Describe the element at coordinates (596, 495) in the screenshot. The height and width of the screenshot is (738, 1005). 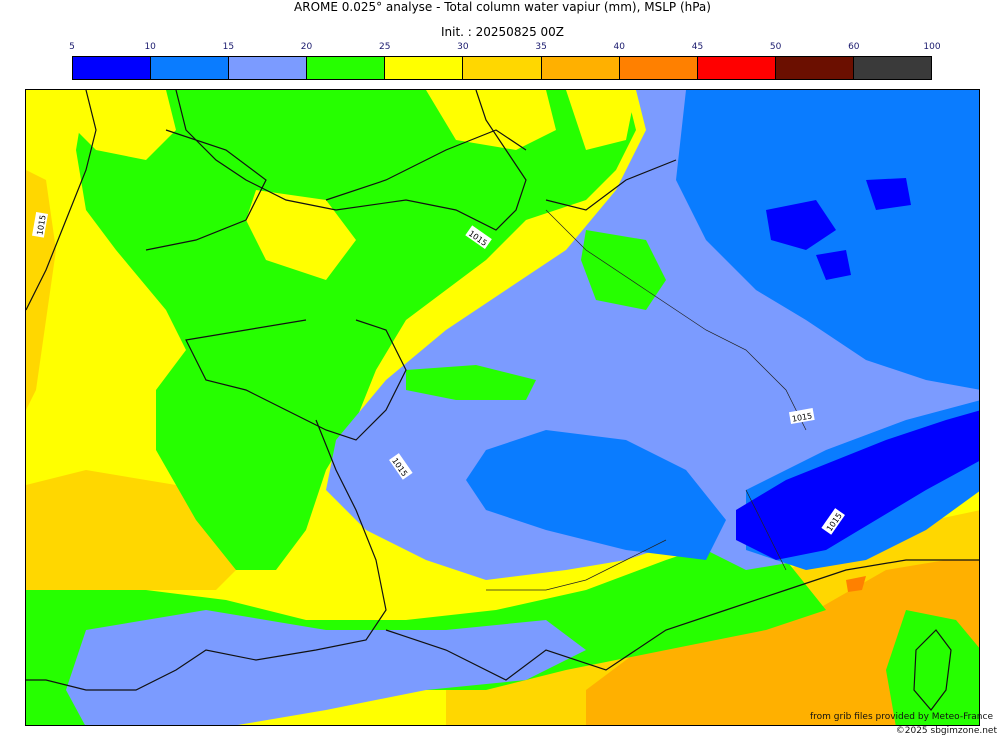
I see `field-blue-central` at that location.